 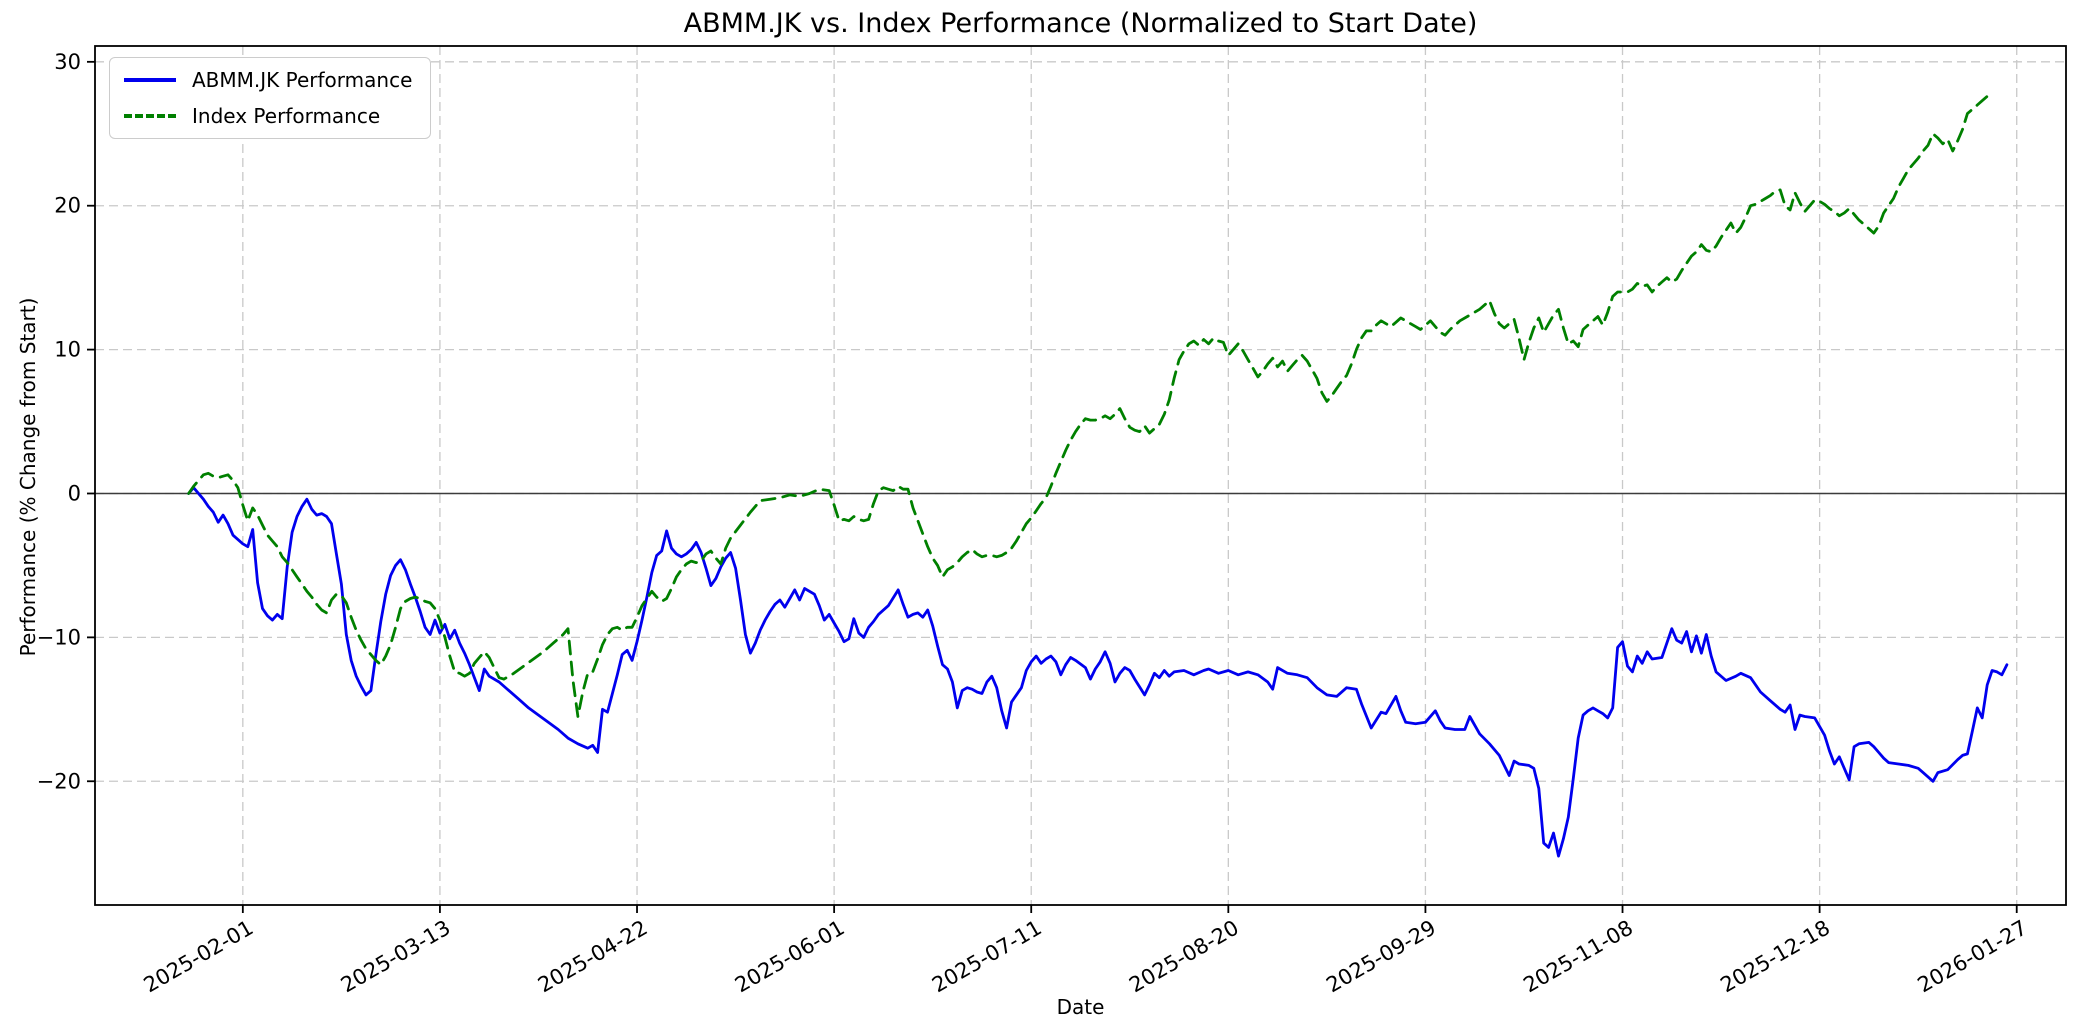 What do you see at coordinates (396, 957) in the screenshot?
I see `x-tick-label: 2025-03-13` at bounding box center [396, 957].